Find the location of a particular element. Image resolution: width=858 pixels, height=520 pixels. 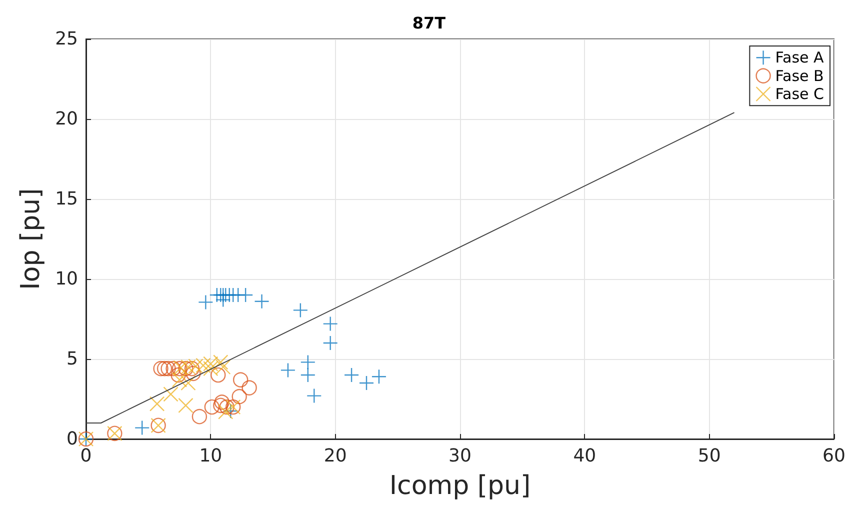

x-tick-label: 40 is located at coordinates (584, 456).